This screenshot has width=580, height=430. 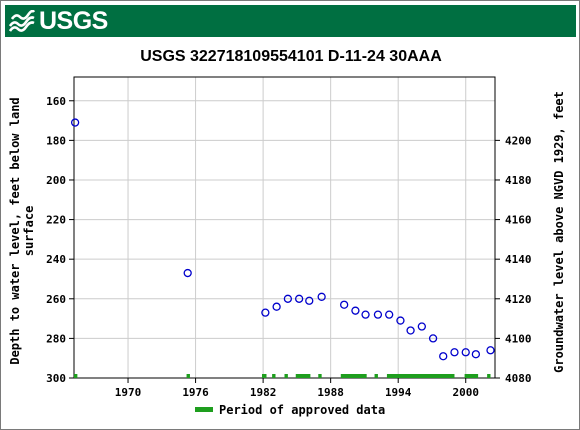 I want to click on right-axis-ticks: 4080 4100 4120 4140 4160 4180 4200, so click(x=513, y=259).